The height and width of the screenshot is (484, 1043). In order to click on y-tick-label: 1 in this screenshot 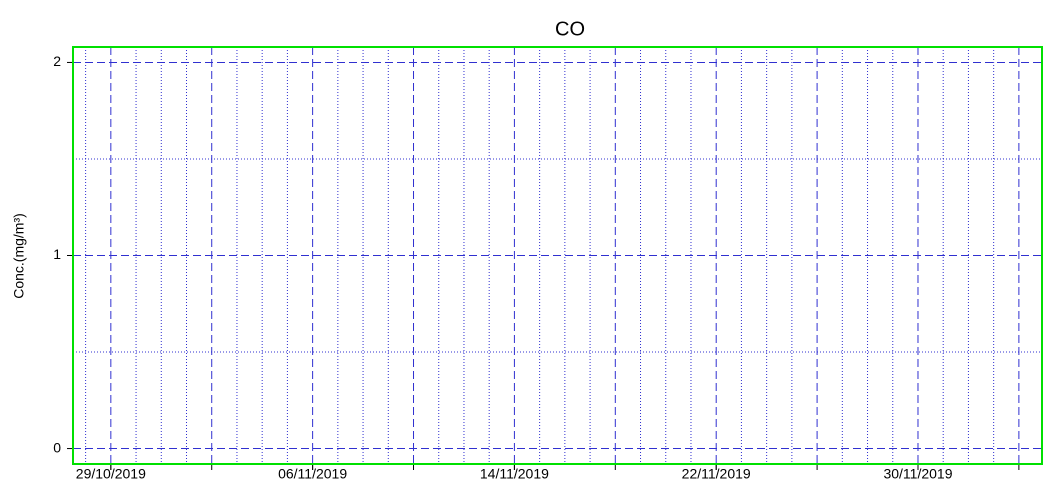, I will do `click(57, 254)`.